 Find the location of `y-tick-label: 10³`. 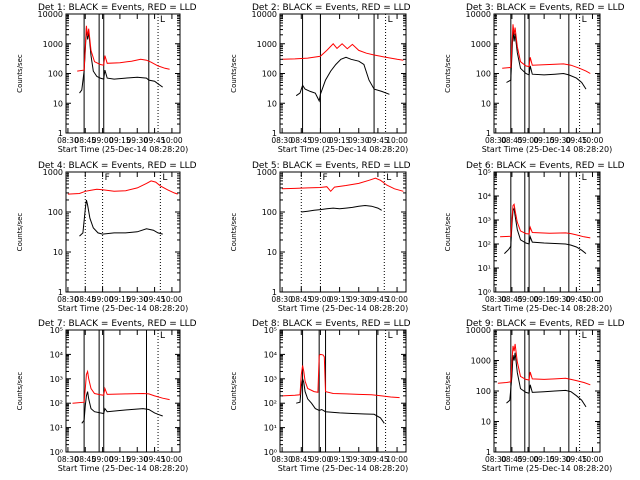

y-tick-label: 10³ is located at coordinates (484, 220).